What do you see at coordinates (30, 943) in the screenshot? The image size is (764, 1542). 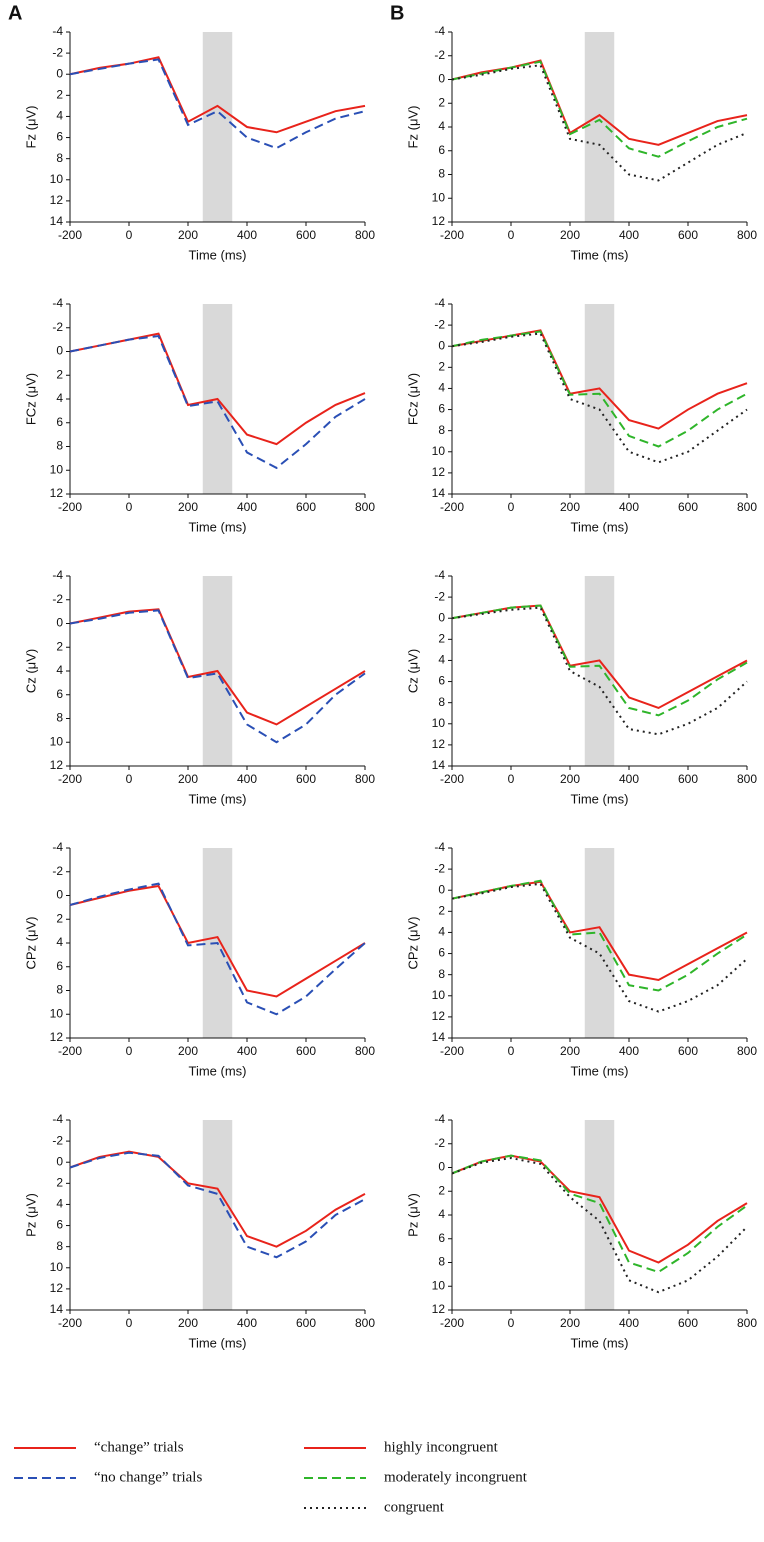 I see `y-axis-label: CPz (μV)` at bounding box center [30, 943].